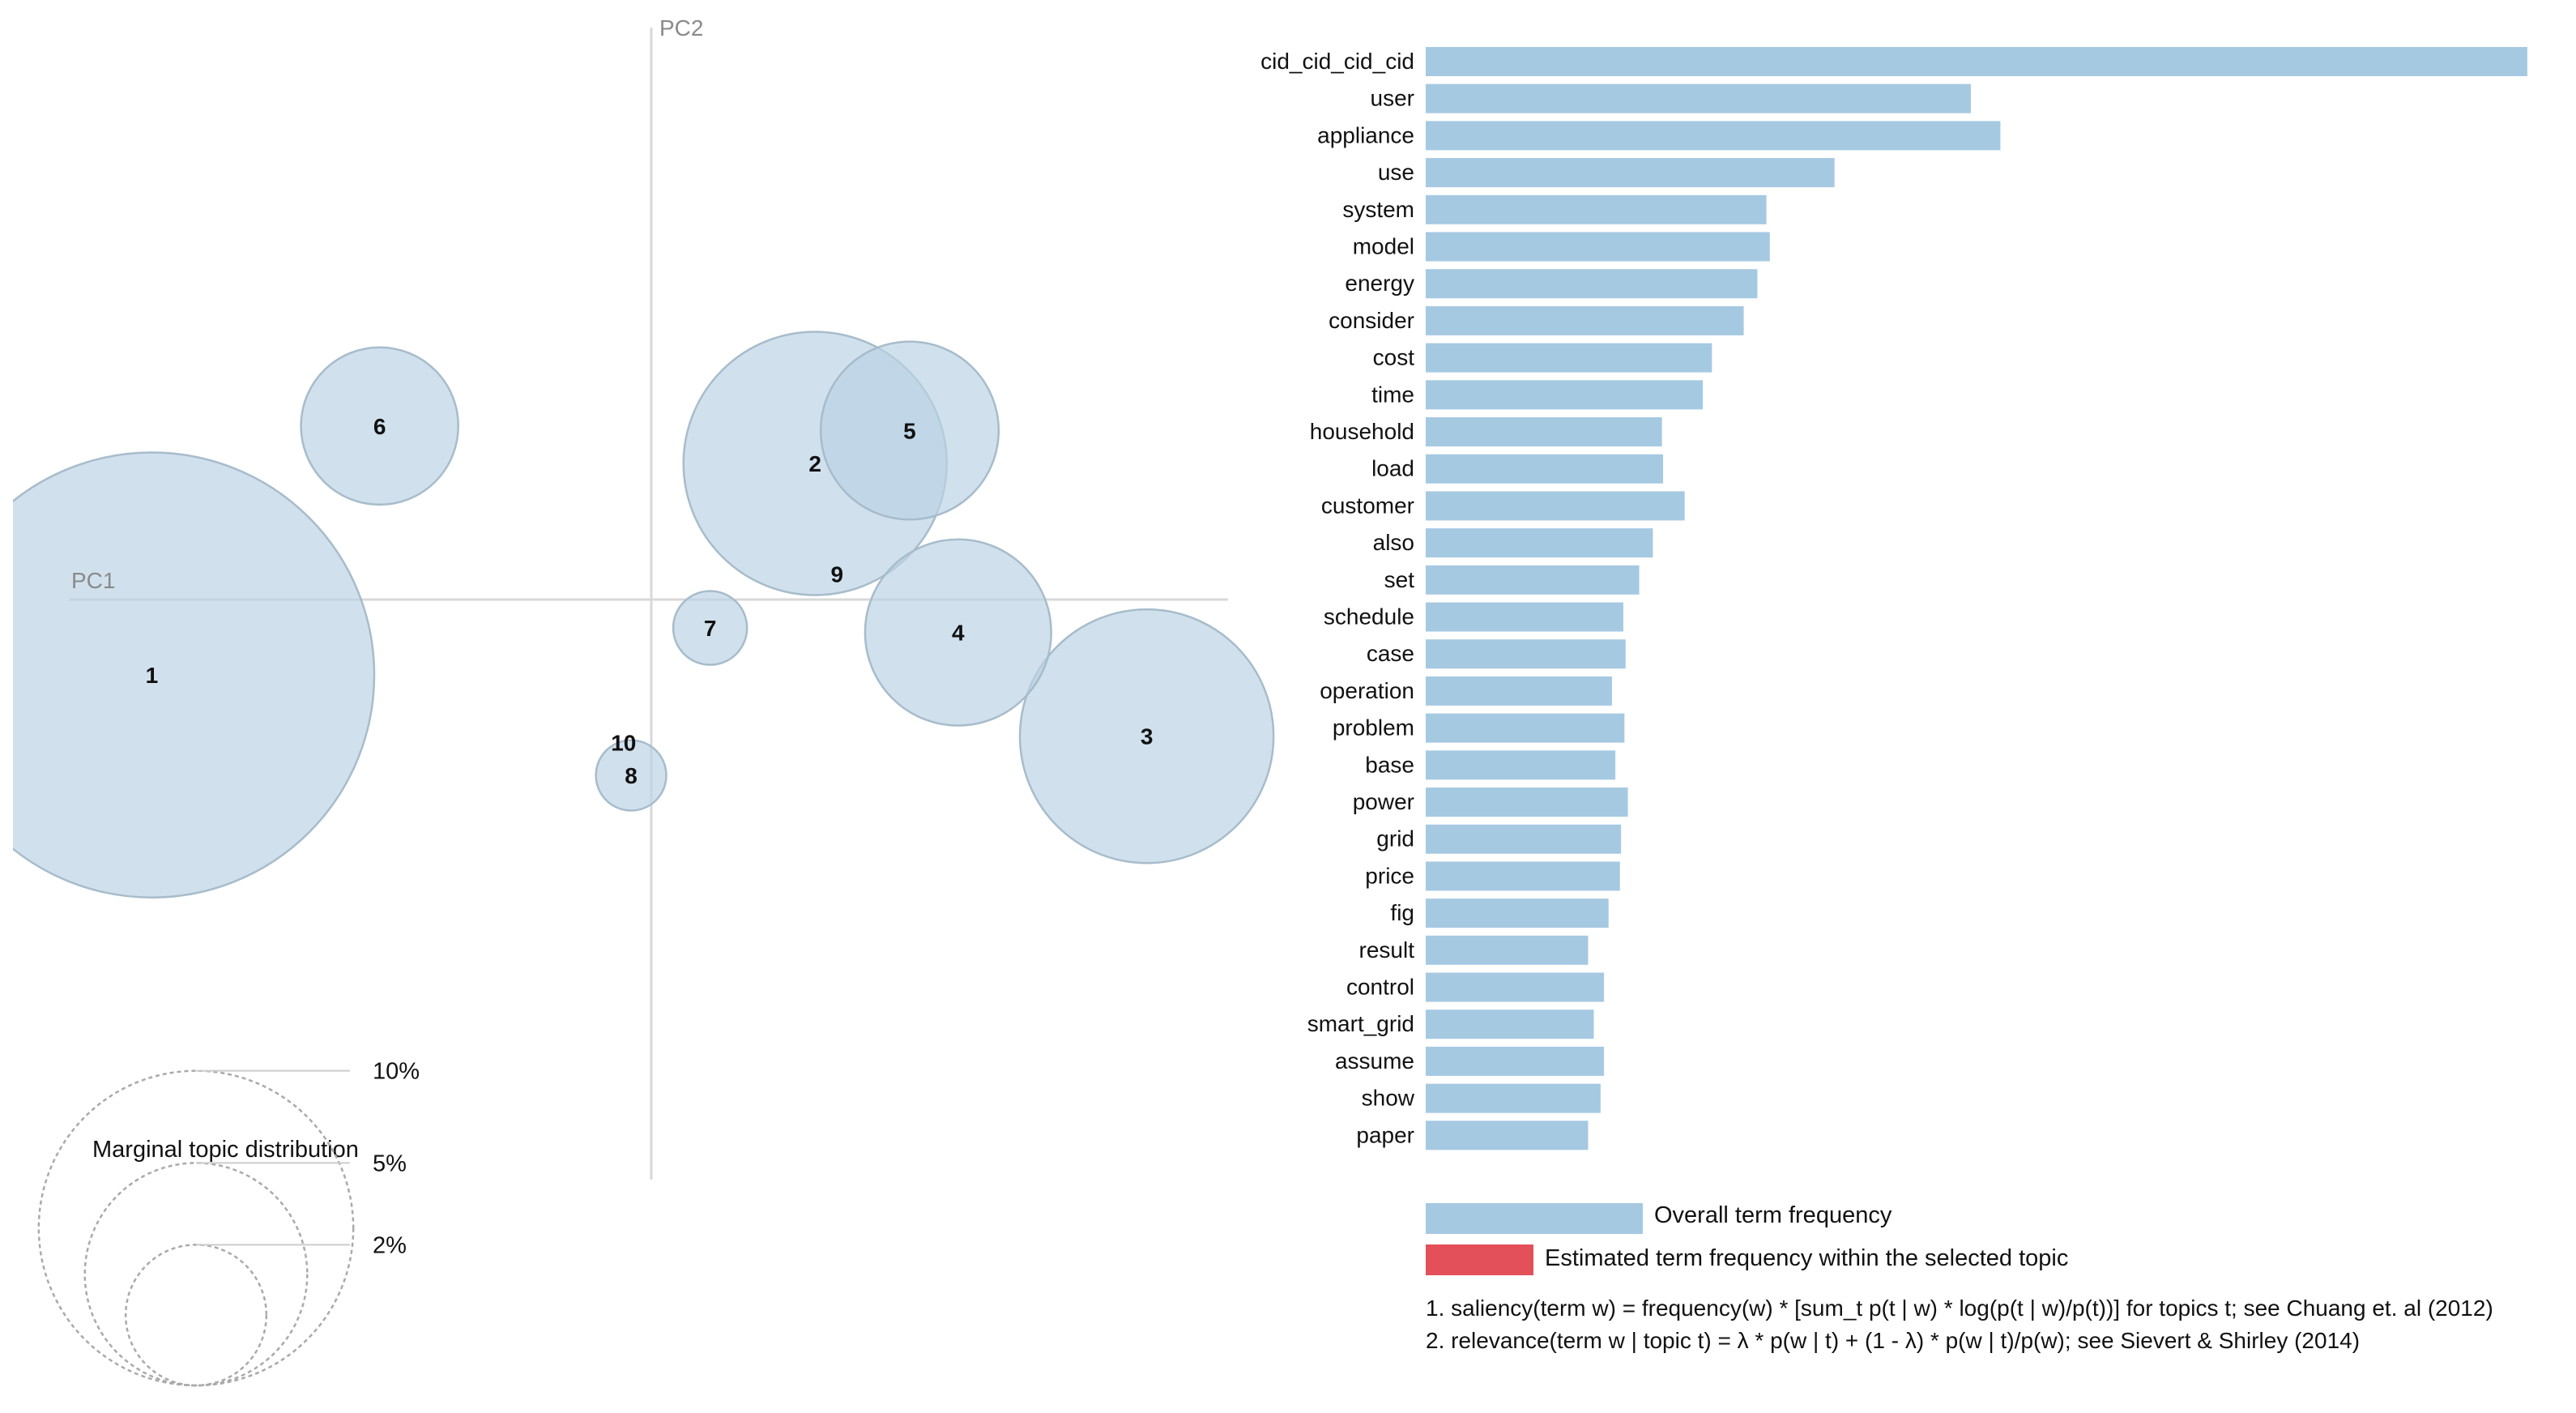 The image size is (2576, 1413). What do you see at coordinates (1396, 172) in the screenshot?
I see `term-label-use: use` at bounding box center [1396, 172].